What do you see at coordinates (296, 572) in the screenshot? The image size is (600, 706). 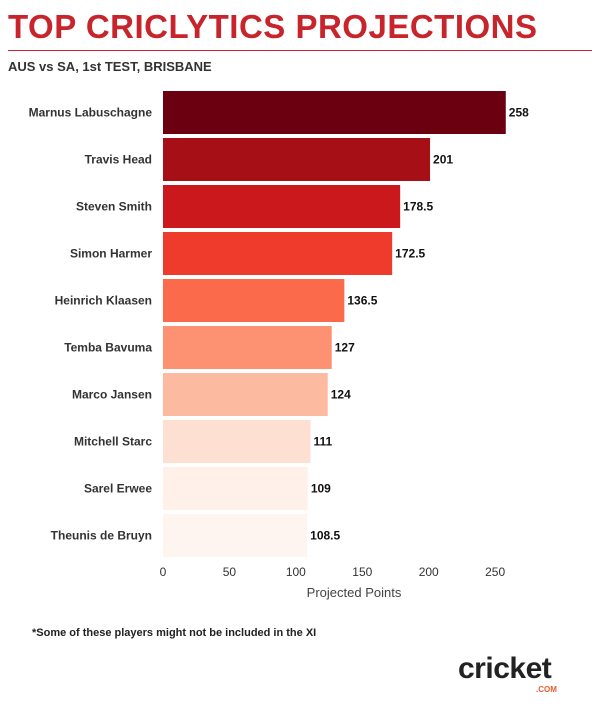 I see `x-tick-label: 100` at bounding box center [296, 572].